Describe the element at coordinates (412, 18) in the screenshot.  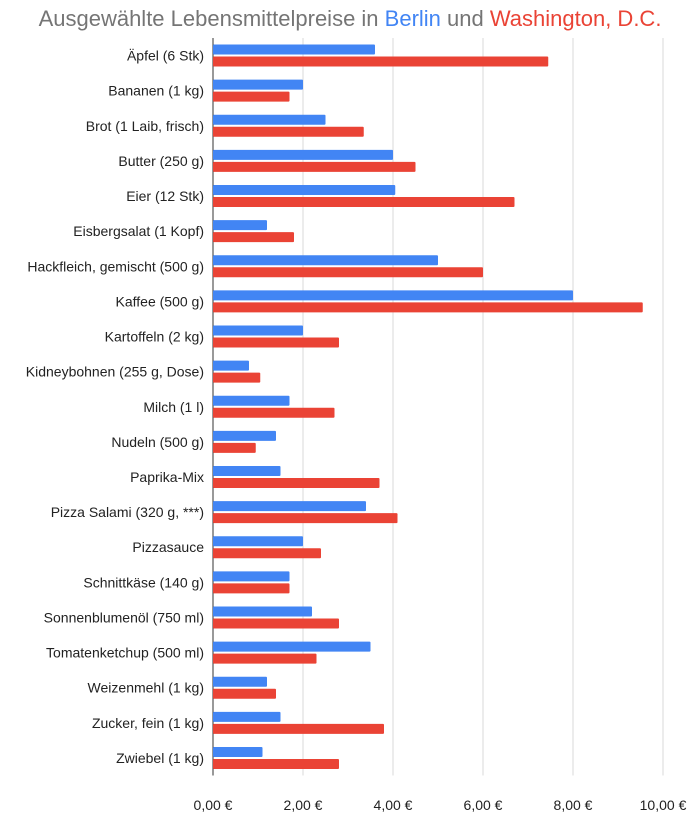
I see `chart-title-berlin: Berlin` at that location.